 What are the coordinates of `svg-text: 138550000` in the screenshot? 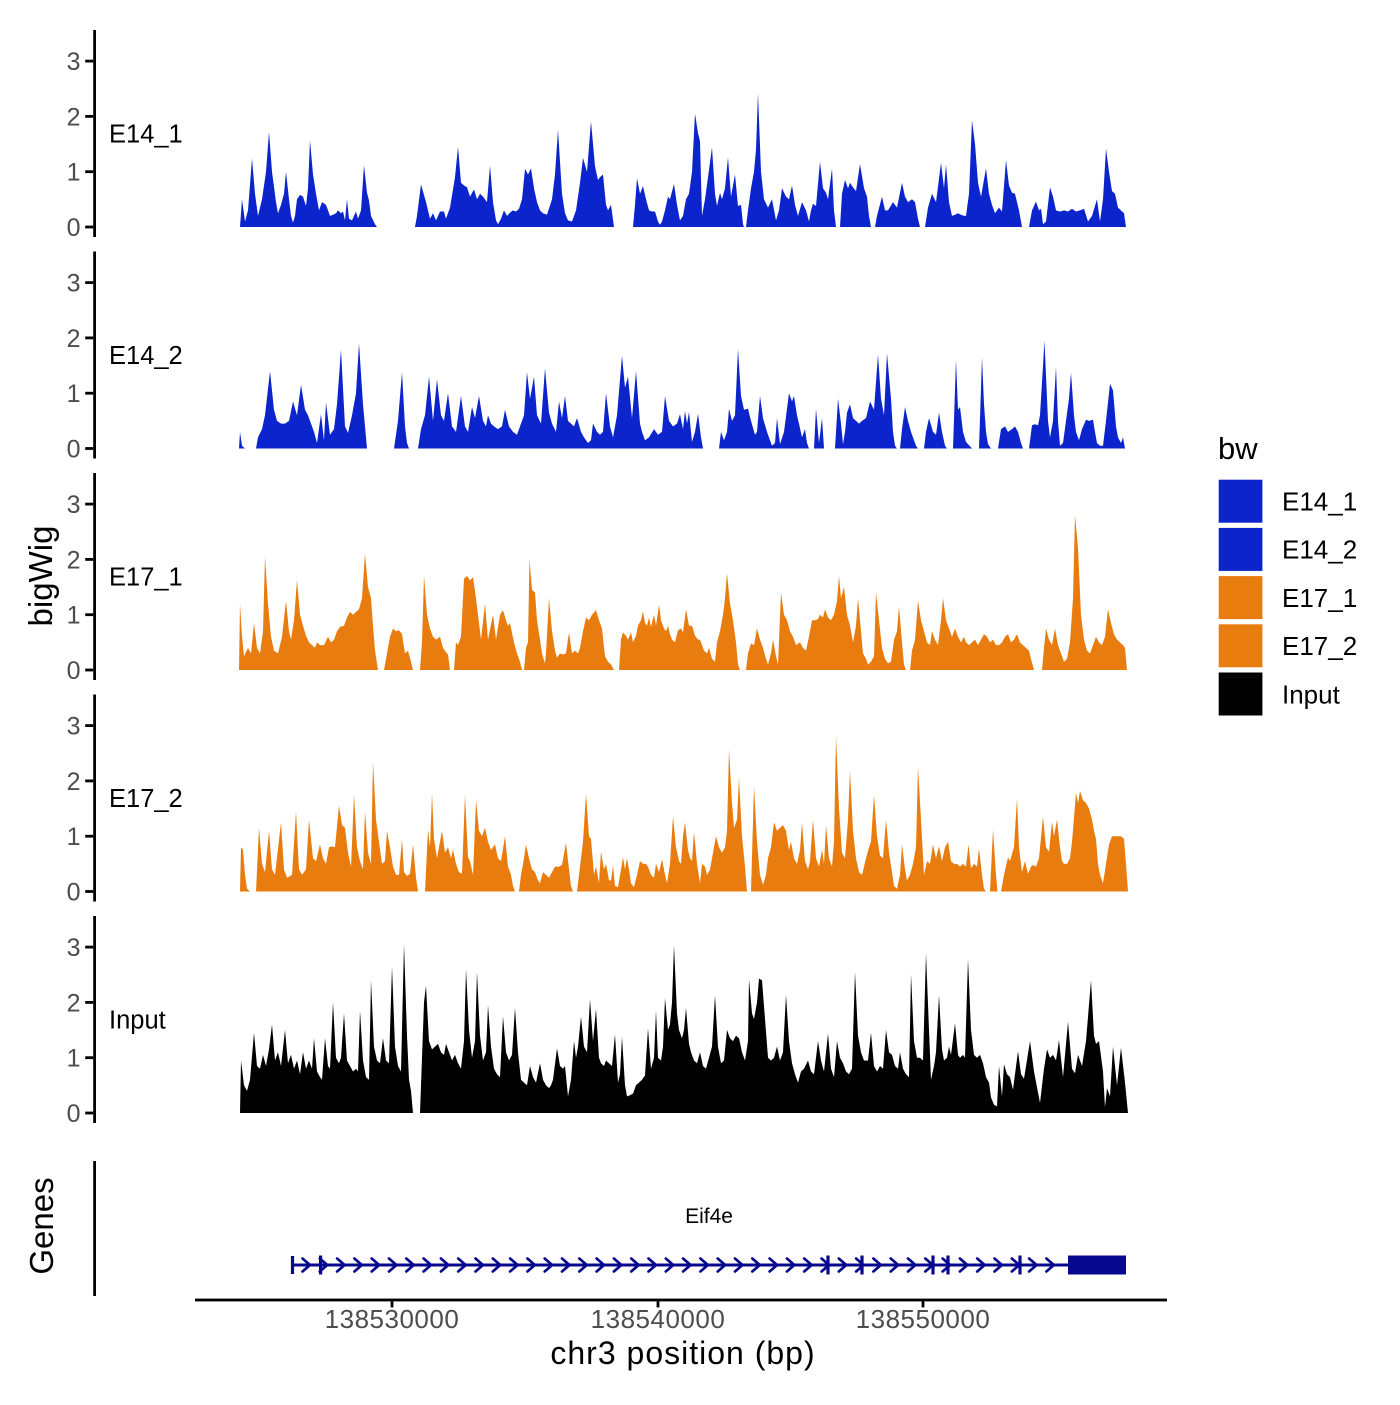 It's located at (923, 1319).